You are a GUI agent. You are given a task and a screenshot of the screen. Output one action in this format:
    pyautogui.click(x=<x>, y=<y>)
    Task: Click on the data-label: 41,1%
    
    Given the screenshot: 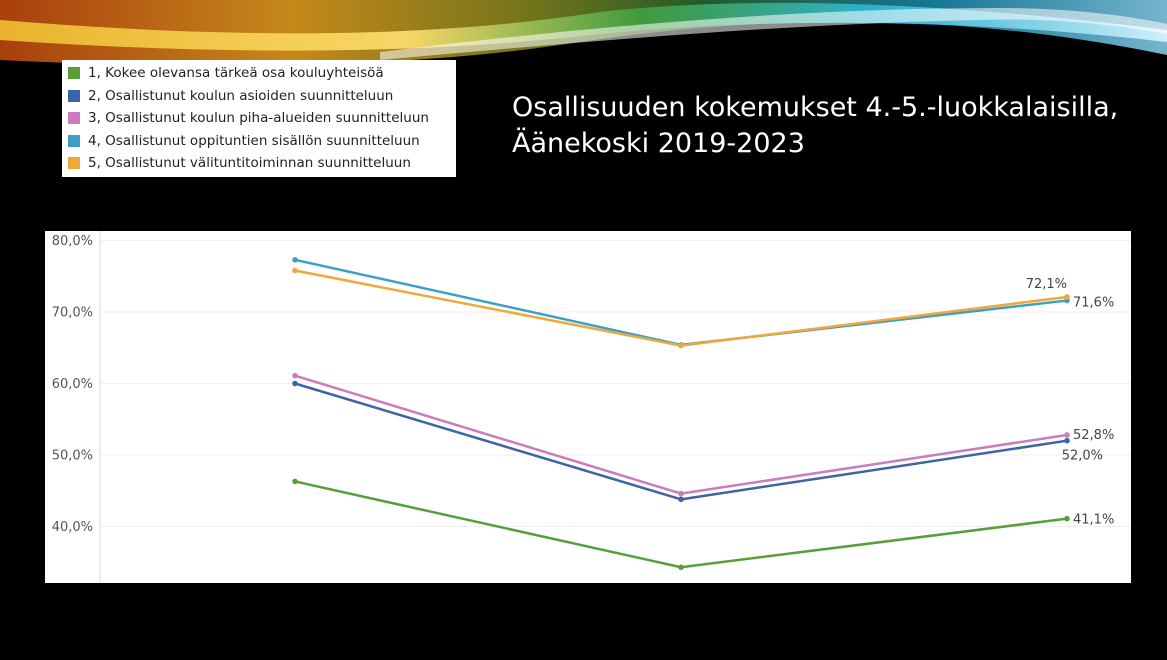 What is the action you would take?
    pyautogui.click(x=1093, y=520)
    